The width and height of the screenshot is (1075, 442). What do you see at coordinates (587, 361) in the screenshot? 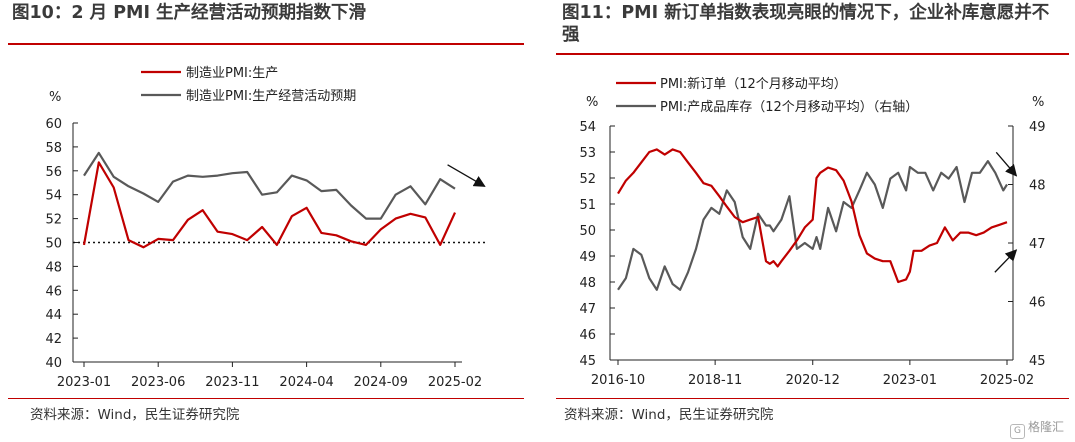
I see `y-tick-label-left: 45` at bounding box center [587, 361].